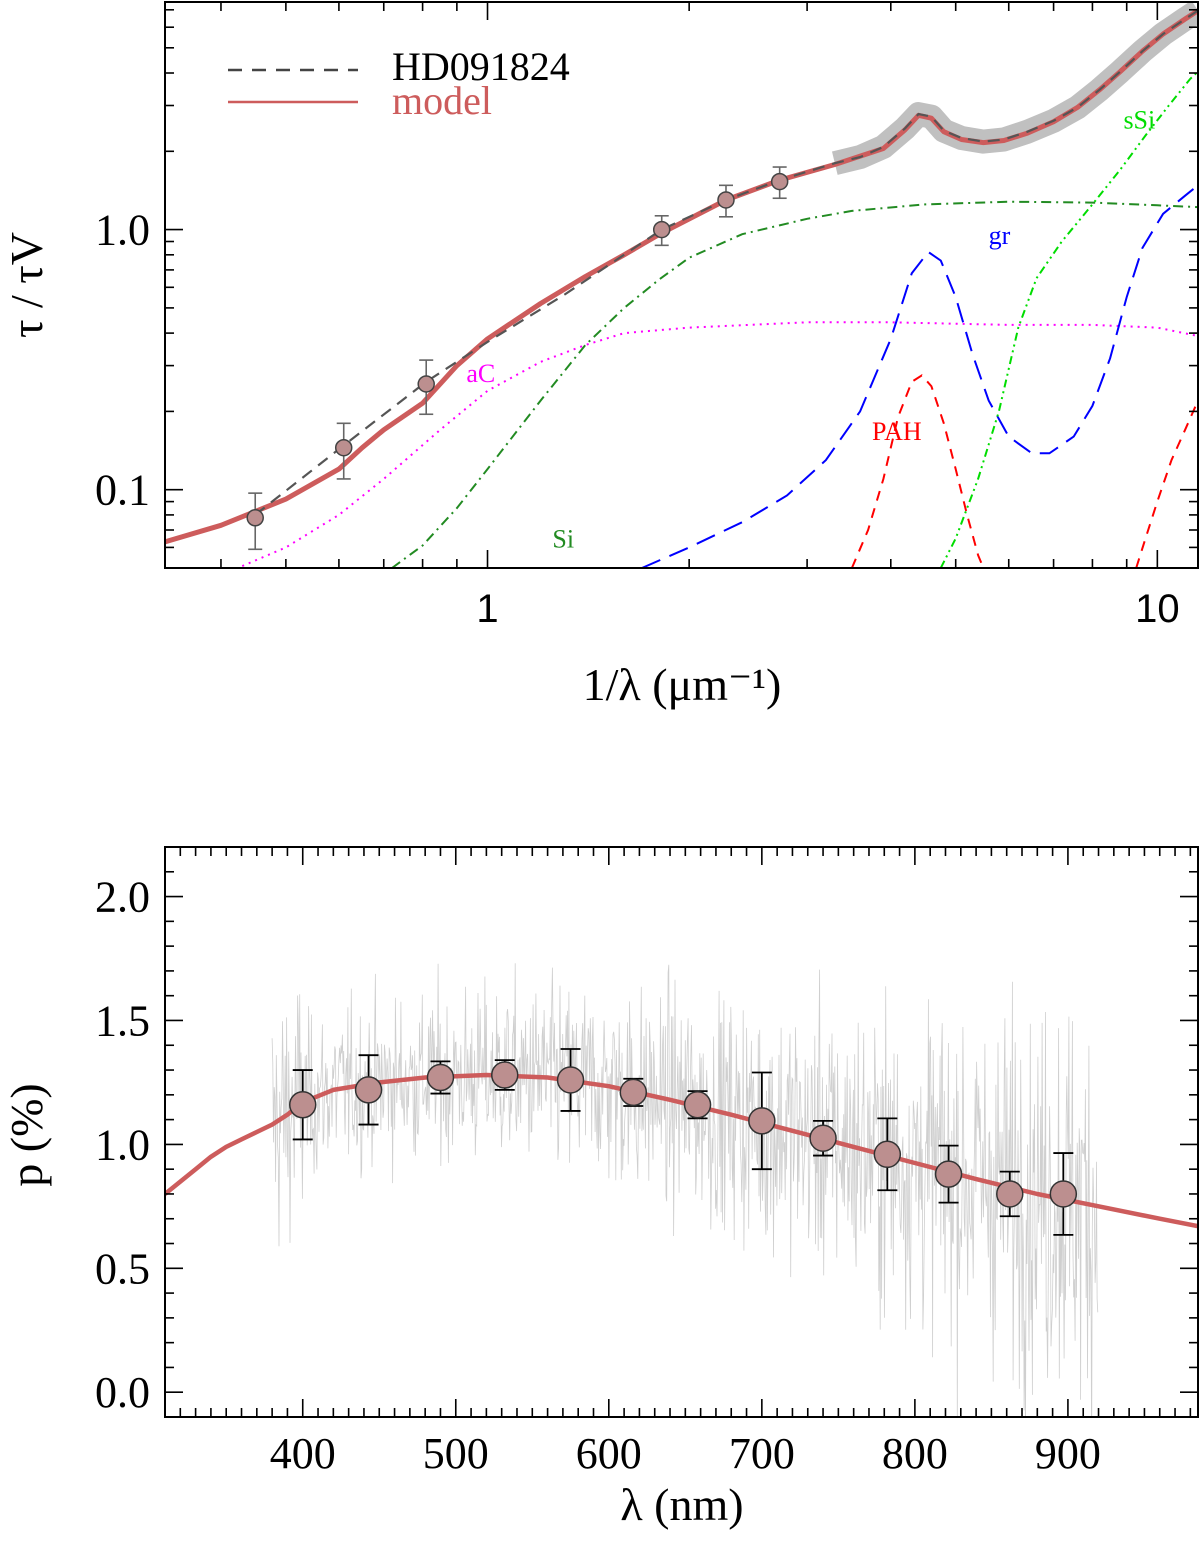 The image size is (1200, 1556). I want to click on bottom-xtick-label-500: 500, so click(456, 1453).